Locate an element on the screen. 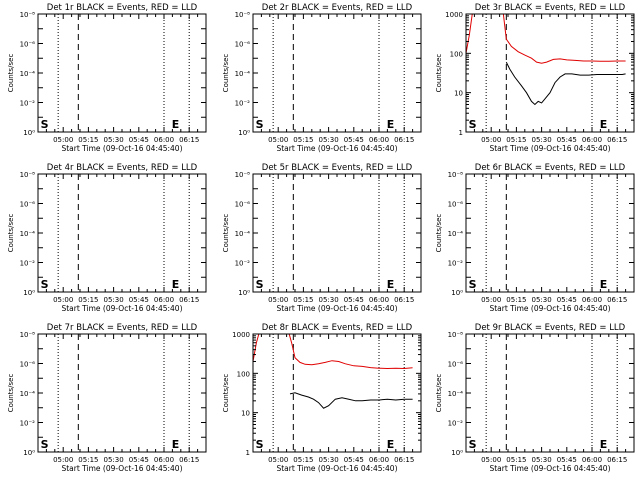 Image resolution: width=640 pixels, height=480 pixels. chart-title: Det 7r BLACK = Events, RED = LLD is located at coordinates (122, 328).